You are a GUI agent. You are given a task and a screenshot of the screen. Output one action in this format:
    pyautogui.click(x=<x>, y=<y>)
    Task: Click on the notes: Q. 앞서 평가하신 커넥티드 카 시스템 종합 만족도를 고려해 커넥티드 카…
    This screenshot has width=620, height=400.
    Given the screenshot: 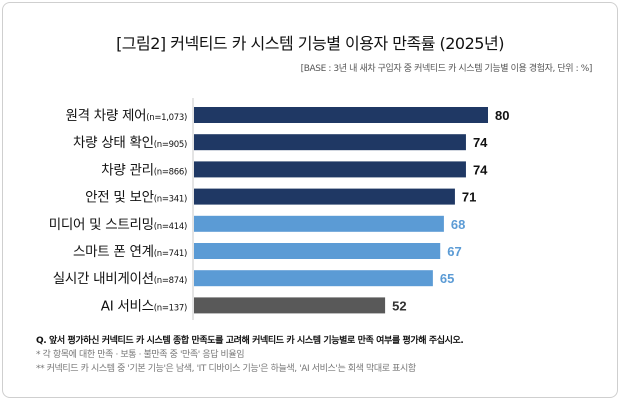 What is the action you would take?
    pyautogui.click(x=250, y=355)
    